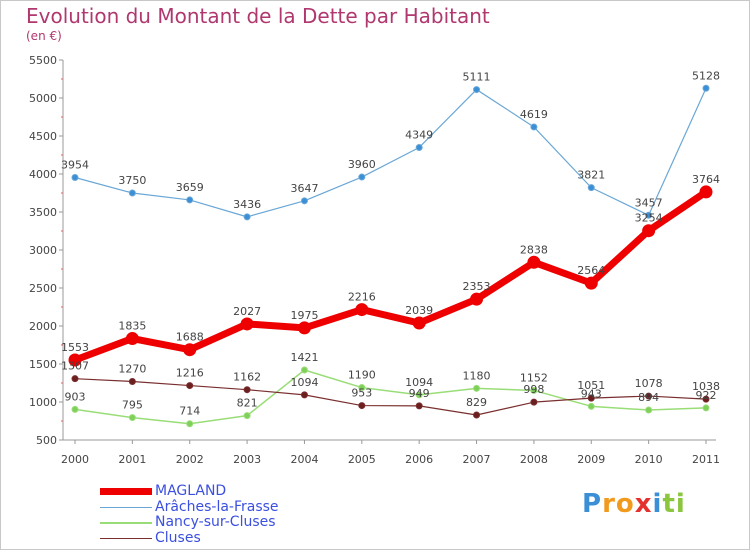 This screenshot has height=550, width=750. Describe the element at coordinates (75, 347) in the screenshot. I see `data-label: 1553` at that location.